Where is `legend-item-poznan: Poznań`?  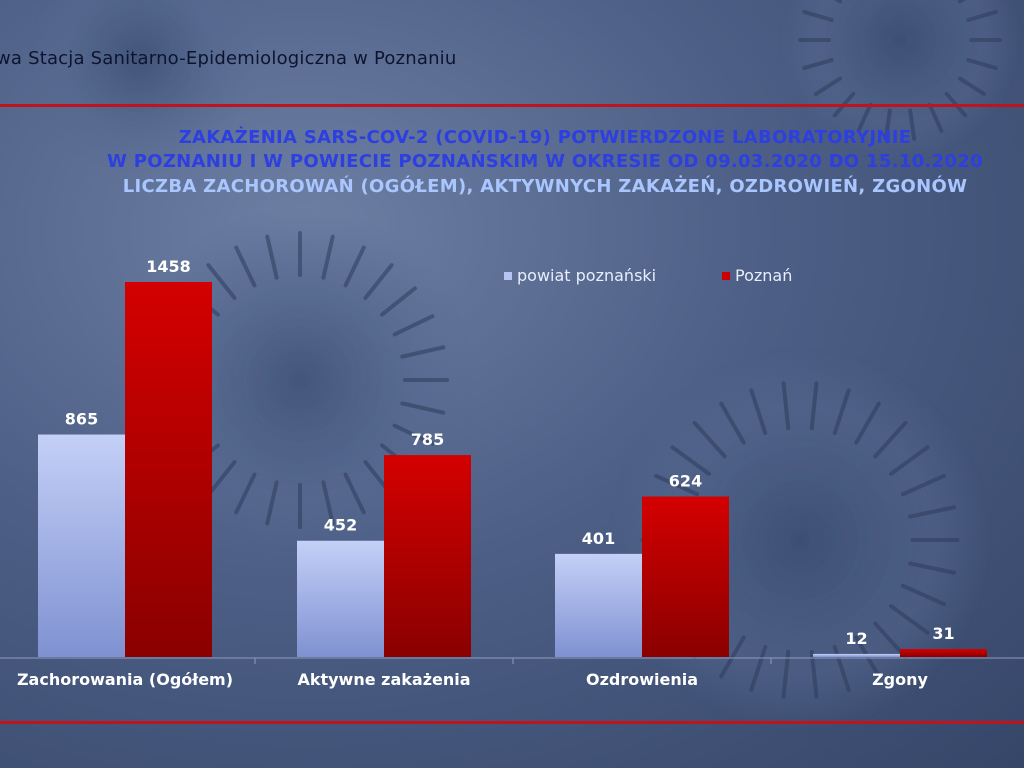 legend-item-poznan: Poznań is located at coordinates (757, 275).